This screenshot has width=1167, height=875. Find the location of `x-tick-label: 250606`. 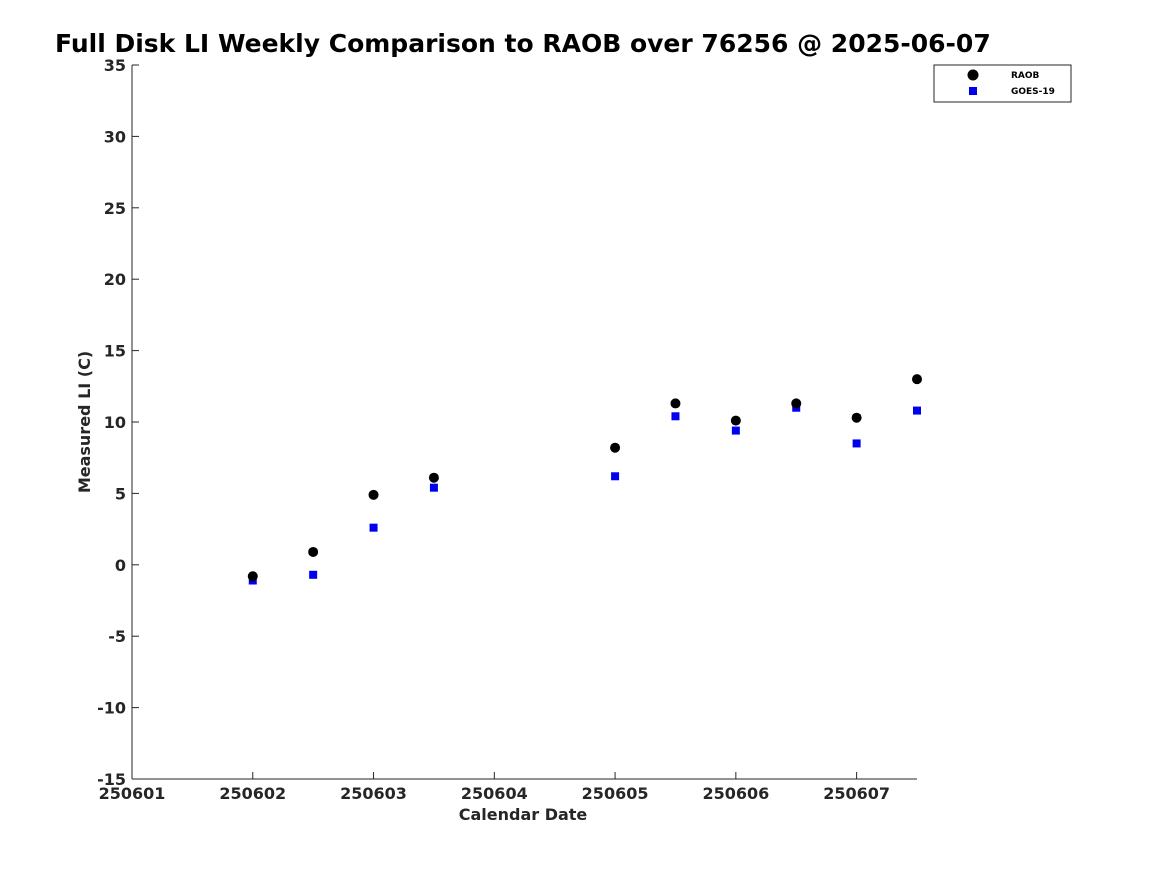

x-tick-label: 250606 is located at coordinates (735, 793).